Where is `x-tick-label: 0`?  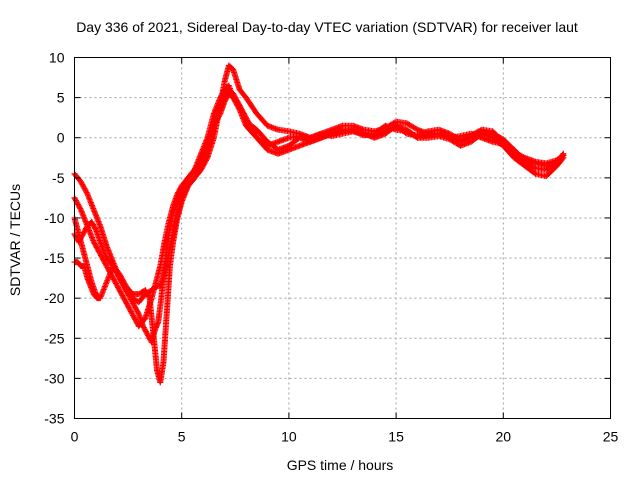
x-tick-label: 0 is located at coordinates (75, 437).